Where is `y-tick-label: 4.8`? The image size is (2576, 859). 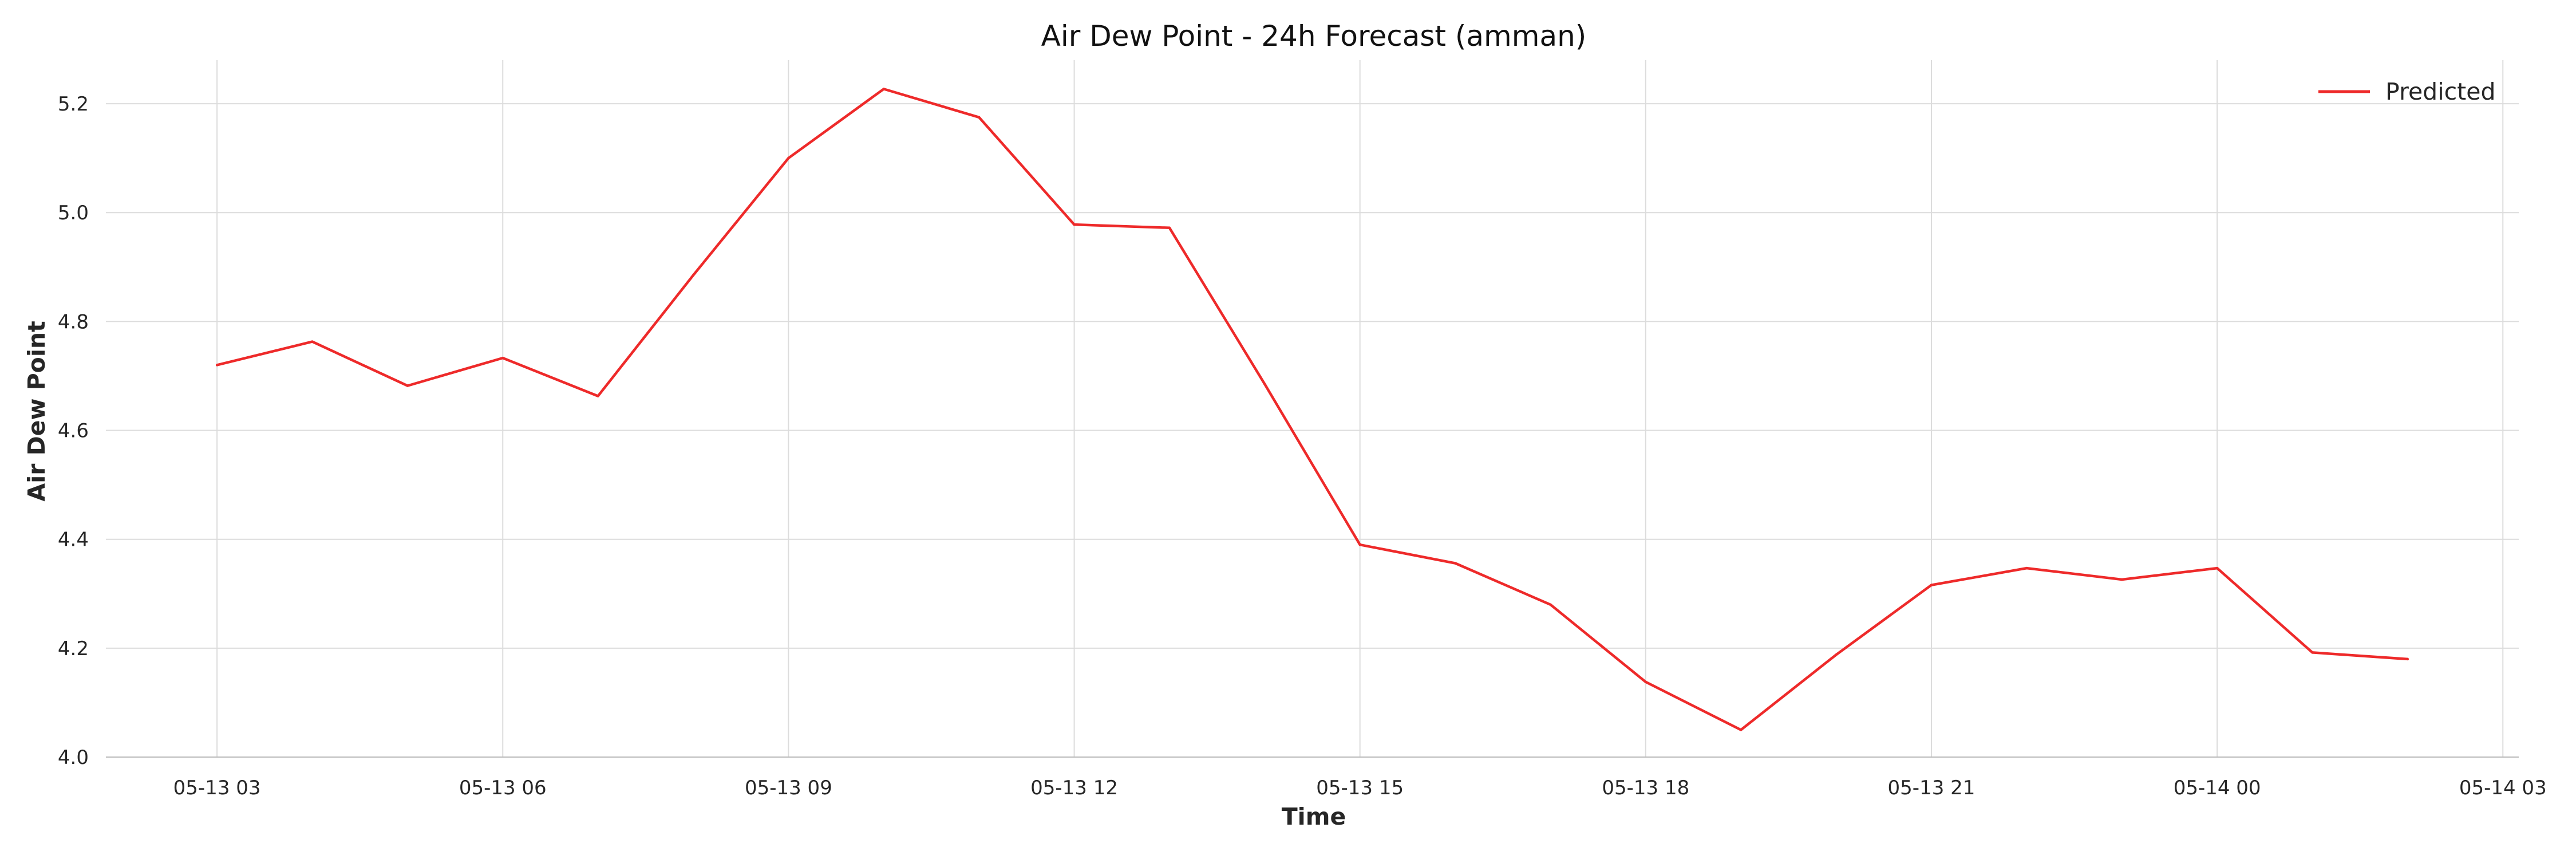
y-tick-label: 4.8 is located at coordinates (73, 321).